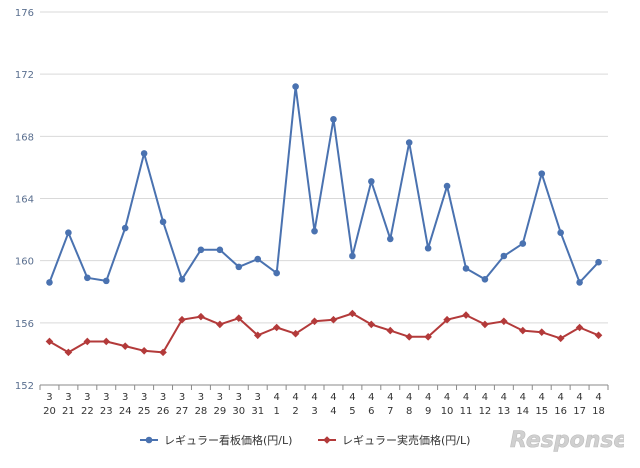 The height and width of the screenshot is (468, 640). What do you see at coordinates (276, 411) in the screenshot?
I see `x-tick-label-day: 1` at bounding box center [276, 411].